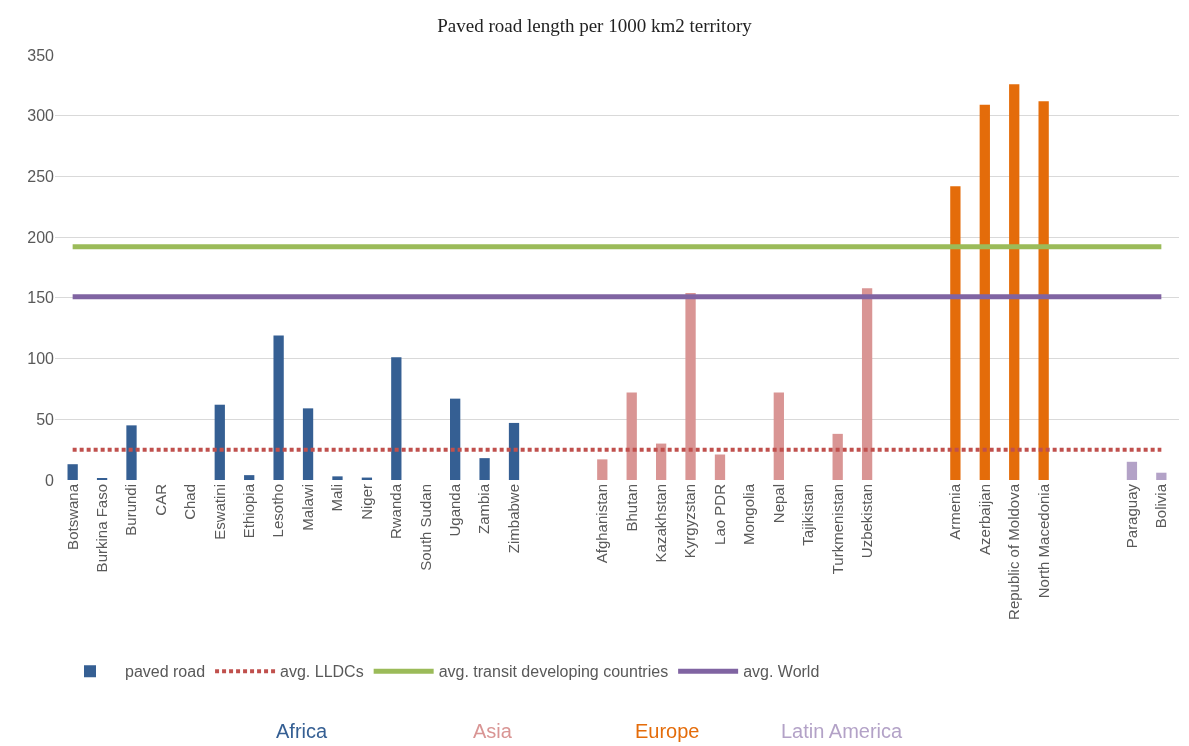  Describe the element at coordinates (160, 499) in the screenshot. I see `x-tick-label: CAR` at that location.